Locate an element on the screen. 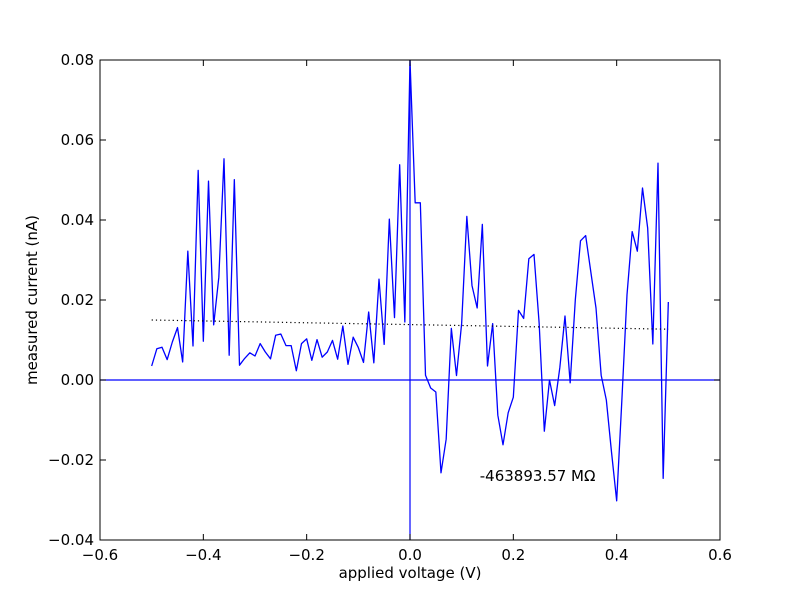 The image size is (800, 600). y-axis-label: measured current (nA) is located at coordinates (32, 300).